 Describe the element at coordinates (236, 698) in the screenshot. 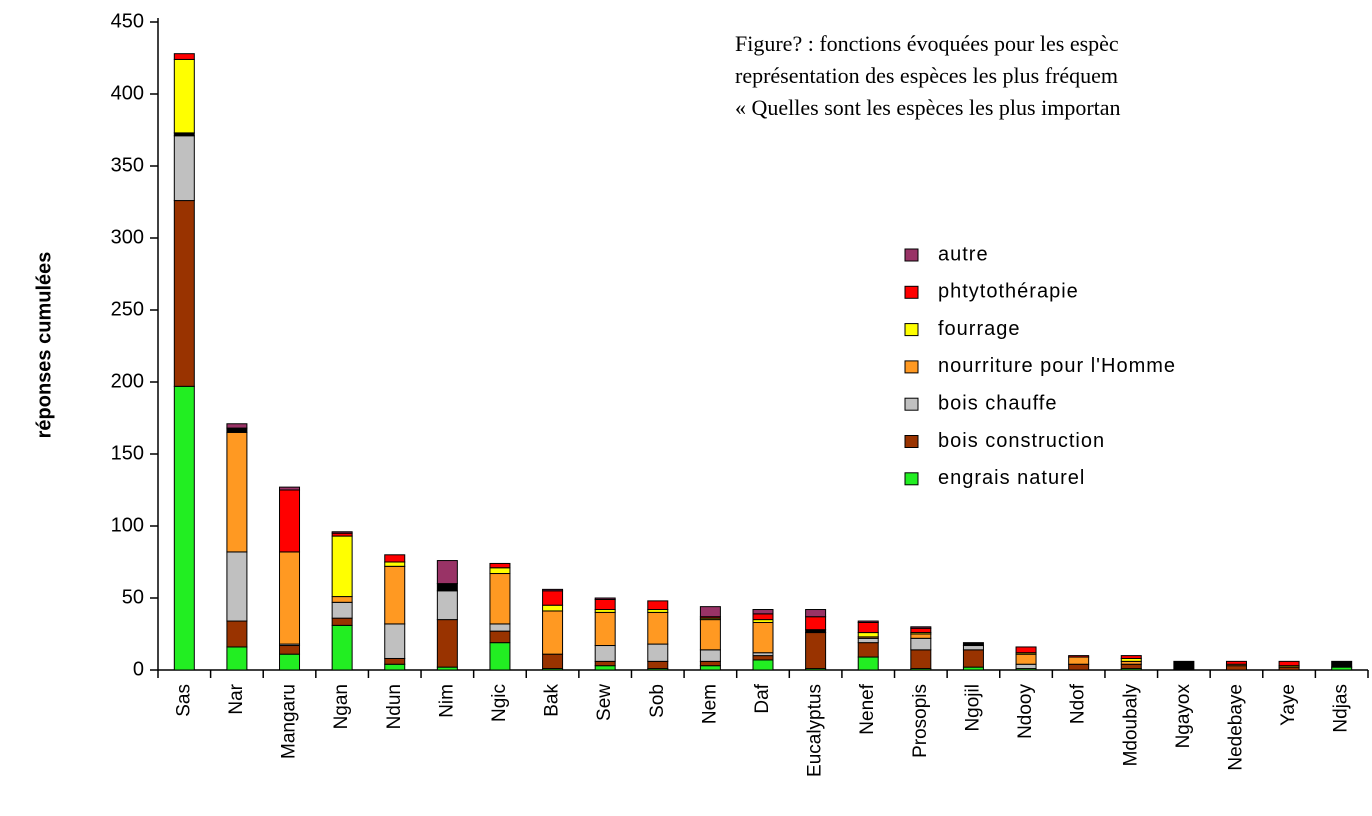

I see `x-tick-label: Nar` at that location.